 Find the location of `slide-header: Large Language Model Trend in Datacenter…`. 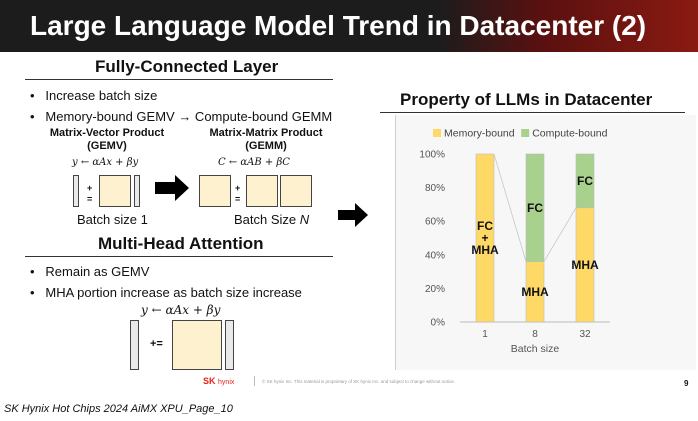

slide-header: Large Language Model Trend in Datacenter… is located at coordinates (349, 26).